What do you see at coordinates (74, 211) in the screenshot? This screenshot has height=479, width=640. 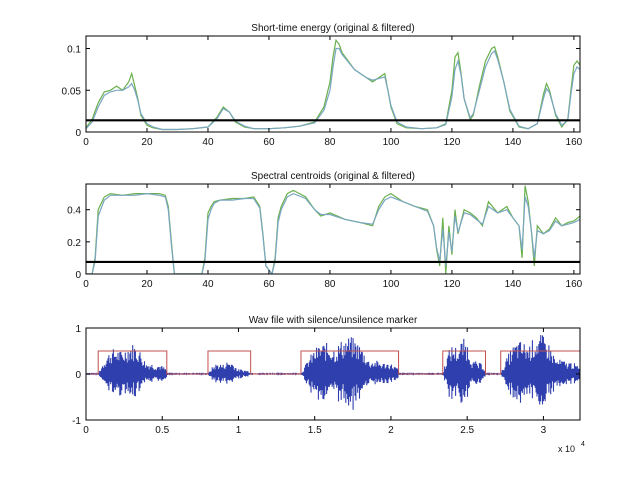 I see `y-tick-label: 0.4` at bounding box center [74, 211].